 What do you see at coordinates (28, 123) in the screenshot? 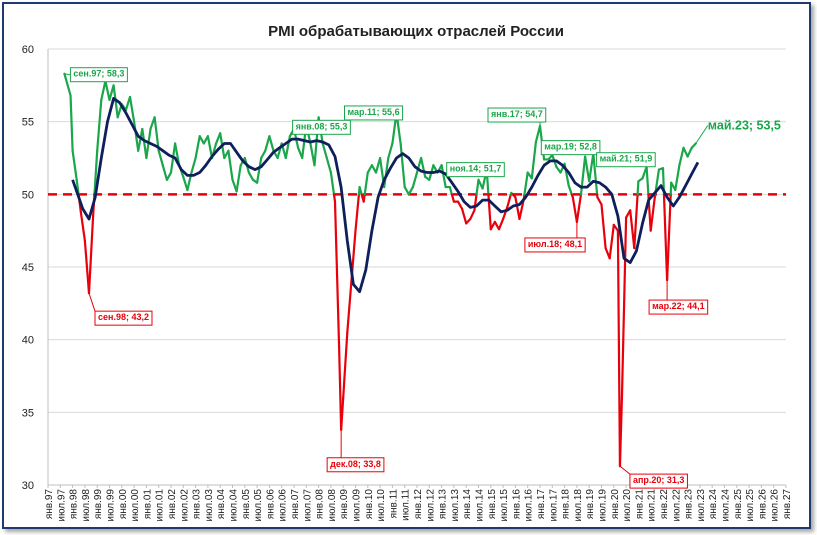
I see `y-tick-label: 55` at bounding box center [28, 123].